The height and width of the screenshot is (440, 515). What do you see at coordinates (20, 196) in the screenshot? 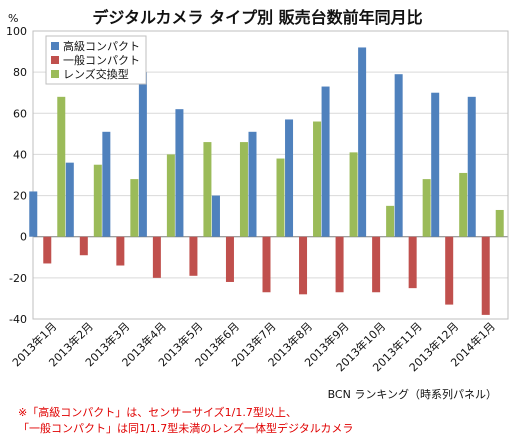
I see `y-tick-label: 20` at bounding box center [20, 196].